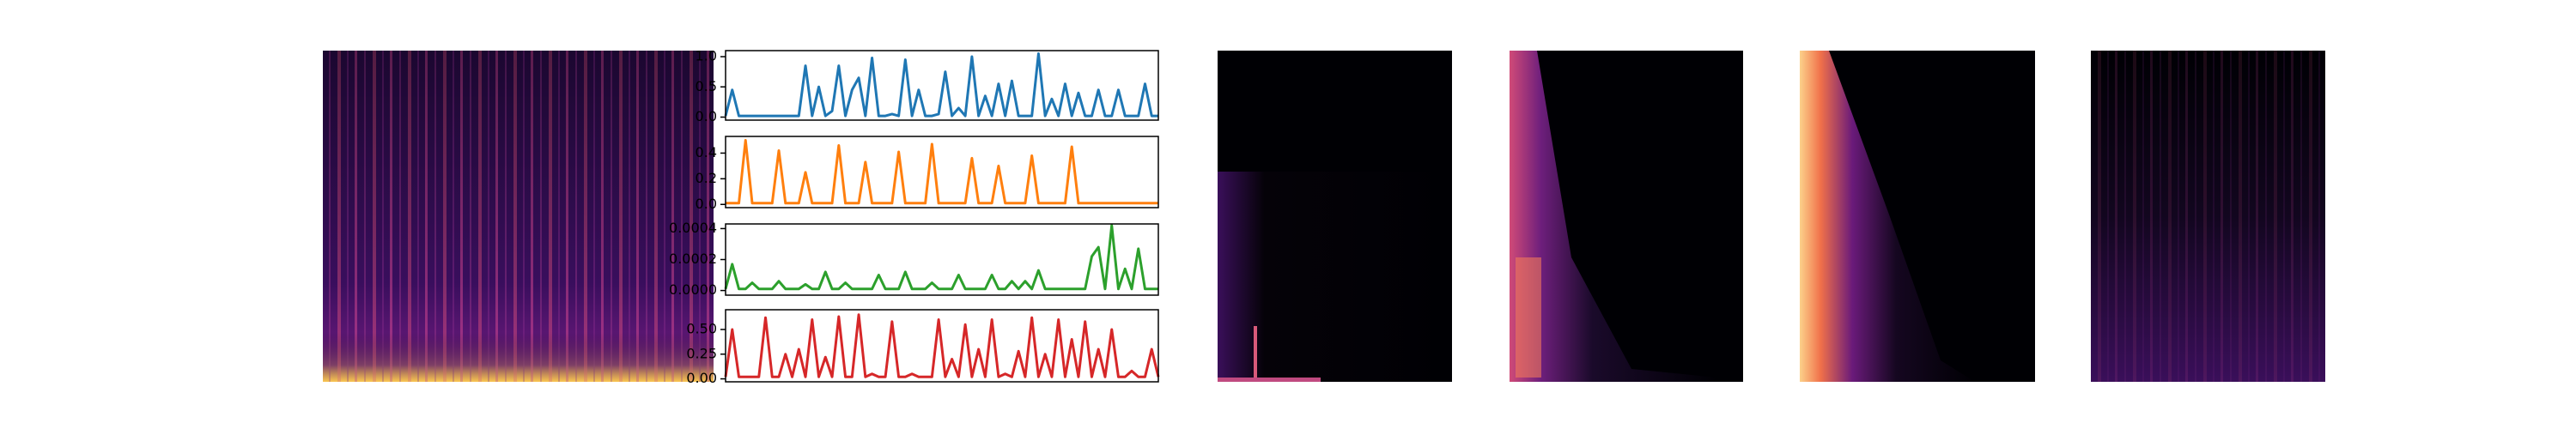 Image resolution: width=2576 pixels, height=429 pixels. Describe the element at coordinates (702, 329) in the screenshot. I see `y-tick-label: 0.50` at that location.